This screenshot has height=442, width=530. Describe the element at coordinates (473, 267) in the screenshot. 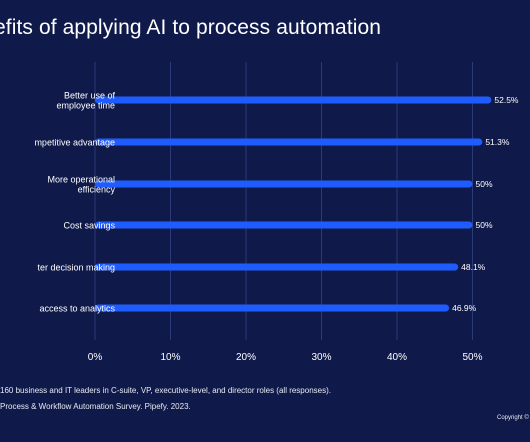

I see `value-label: 48.1%` at that location.